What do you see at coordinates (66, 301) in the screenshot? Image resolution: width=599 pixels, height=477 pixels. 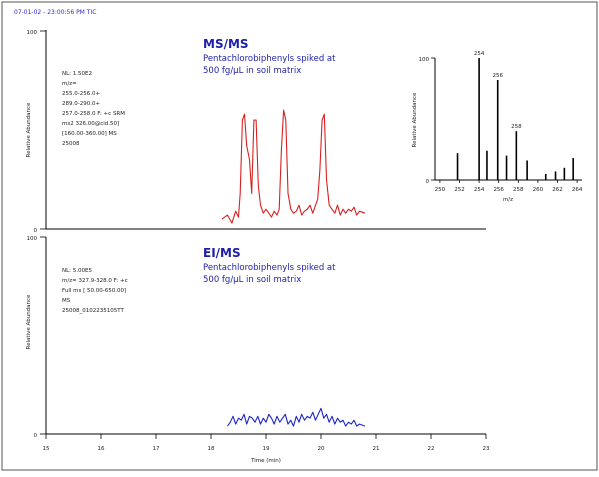 I see `bottom-info-line: MS` at bounding box center [66, 301].